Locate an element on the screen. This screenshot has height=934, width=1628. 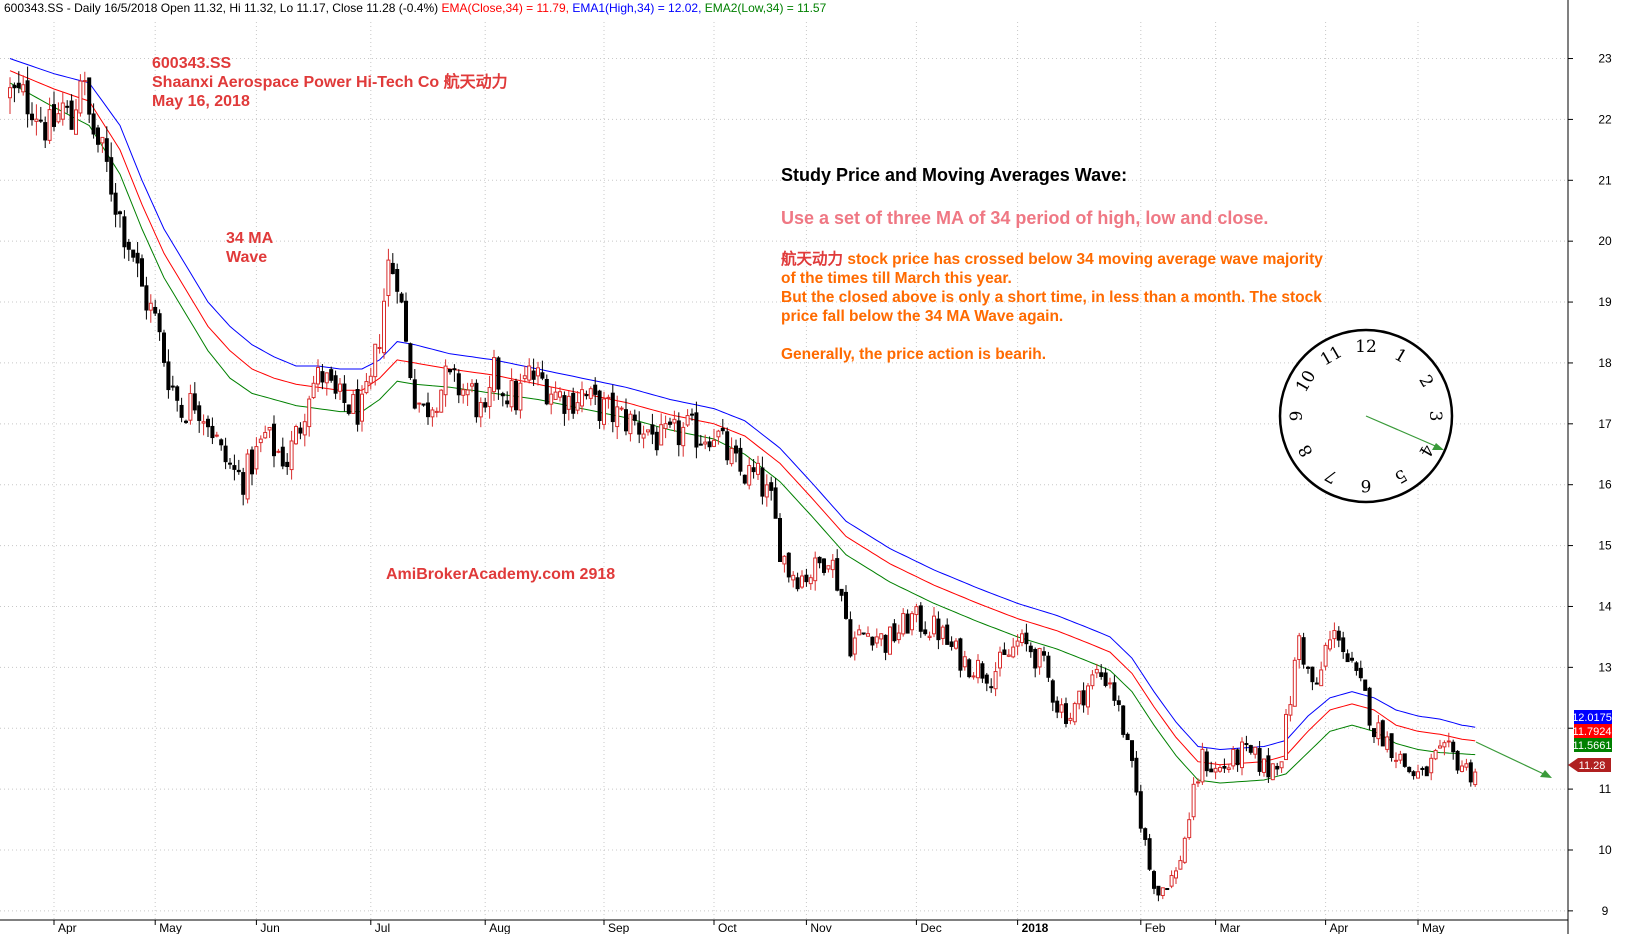
y-tick-label: 22 is located at coordinates (1605, 119).